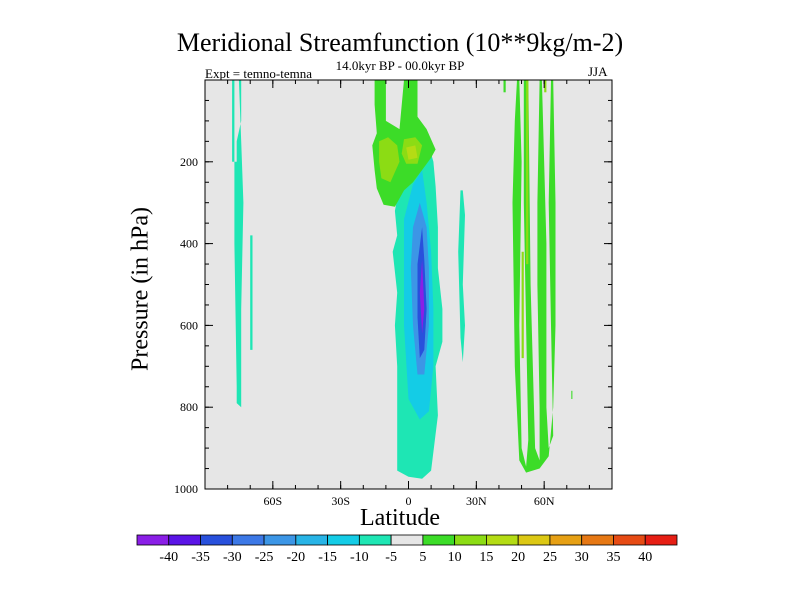  I want to click on x-tick-label: 60S, so click(272, 501).